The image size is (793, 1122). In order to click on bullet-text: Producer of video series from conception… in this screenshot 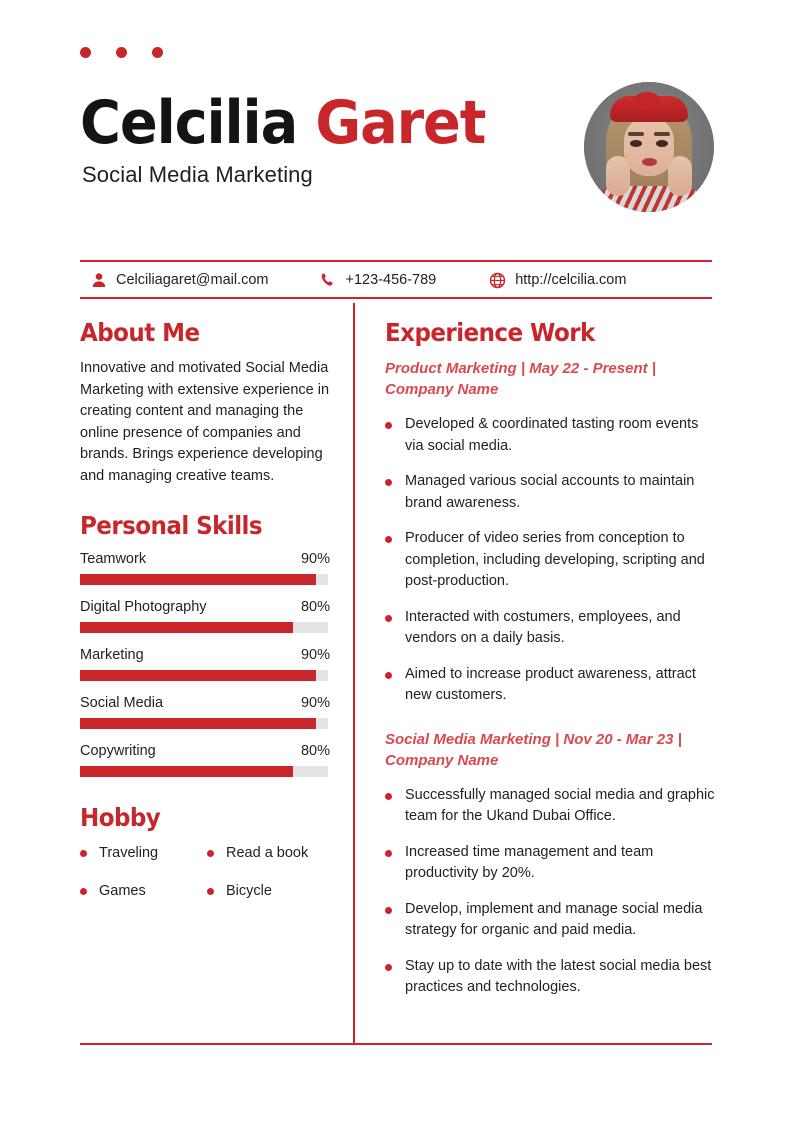, I will do `click(555, 559)`.